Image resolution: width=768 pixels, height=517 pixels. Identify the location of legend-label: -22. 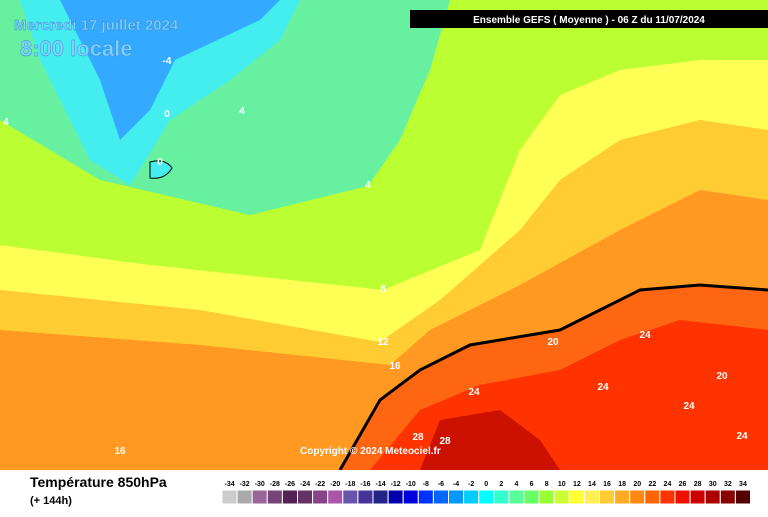
(320, 484).